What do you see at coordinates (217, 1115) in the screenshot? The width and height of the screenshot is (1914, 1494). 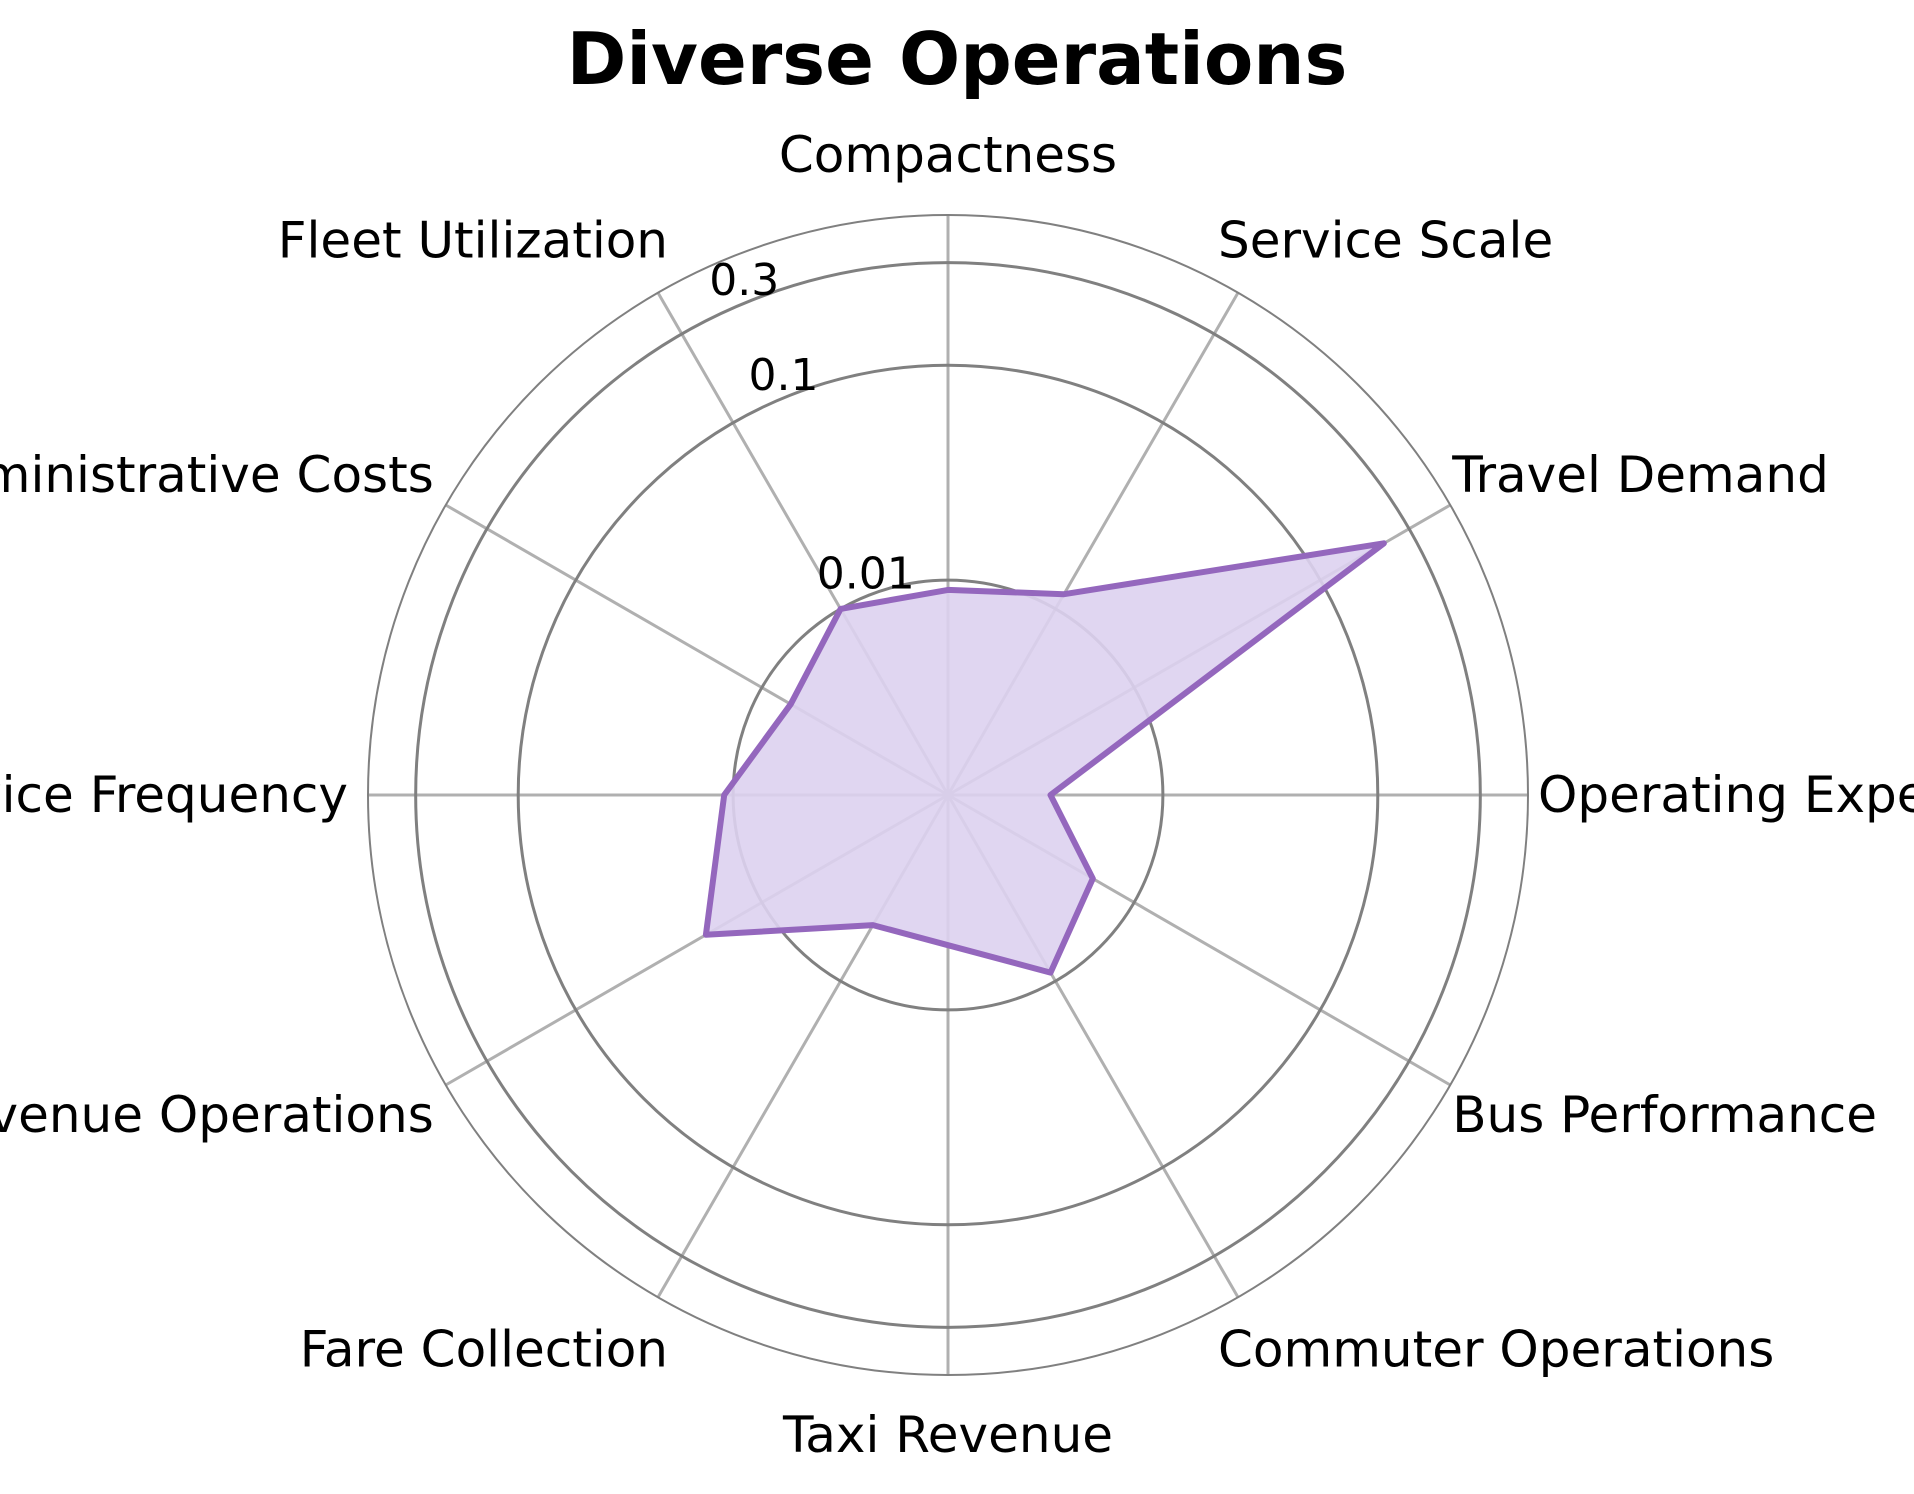 I see `axis-label-8: Revenue Operations` at bounding box center [217, 1115].